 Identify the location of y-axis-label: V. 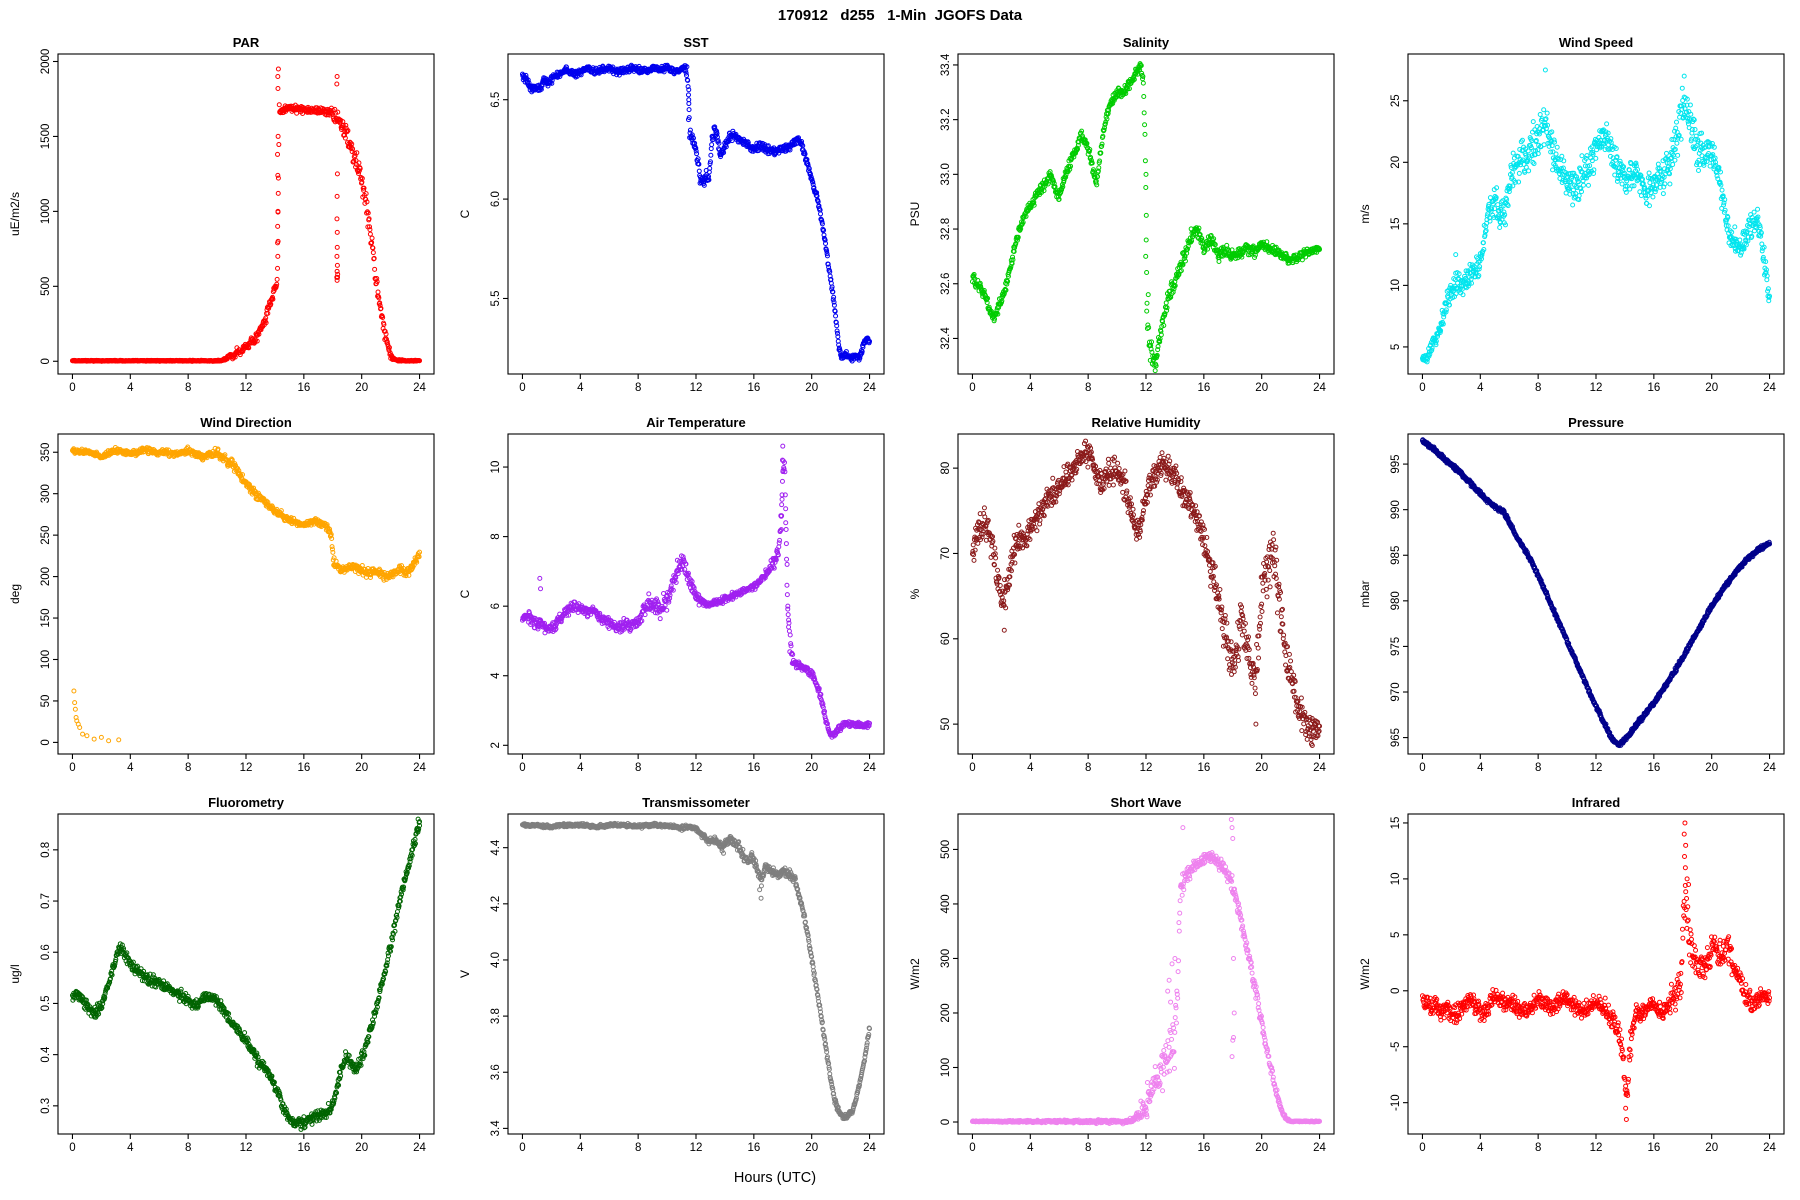
(465, 974).